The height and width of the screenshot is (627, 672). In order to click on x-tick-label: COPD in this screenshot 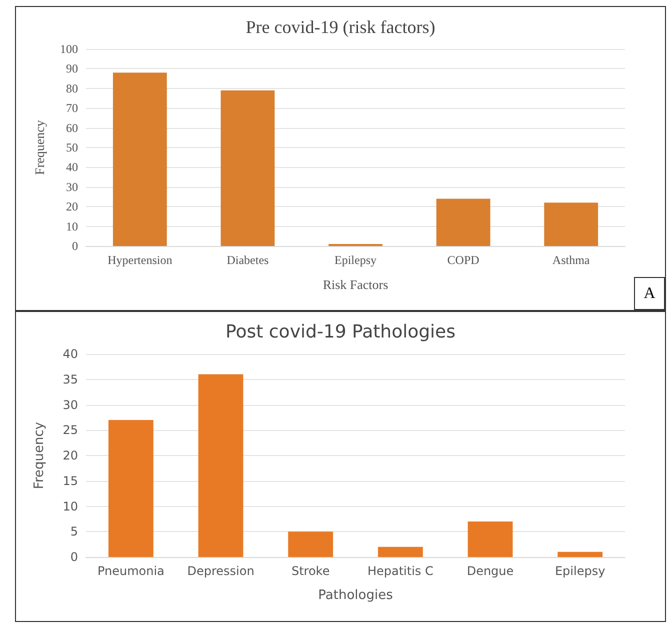, I will do `click(463, 260)`.